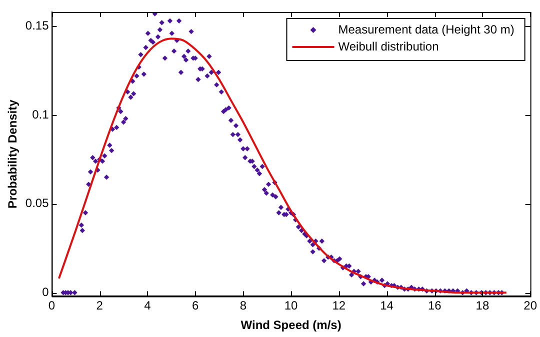 The height and width of the screenshot is (337, 540). What do you see at coordinates (531, 305) in the screenshot?
I see `x-tick-label: 20` at bounding box center [531, 305].